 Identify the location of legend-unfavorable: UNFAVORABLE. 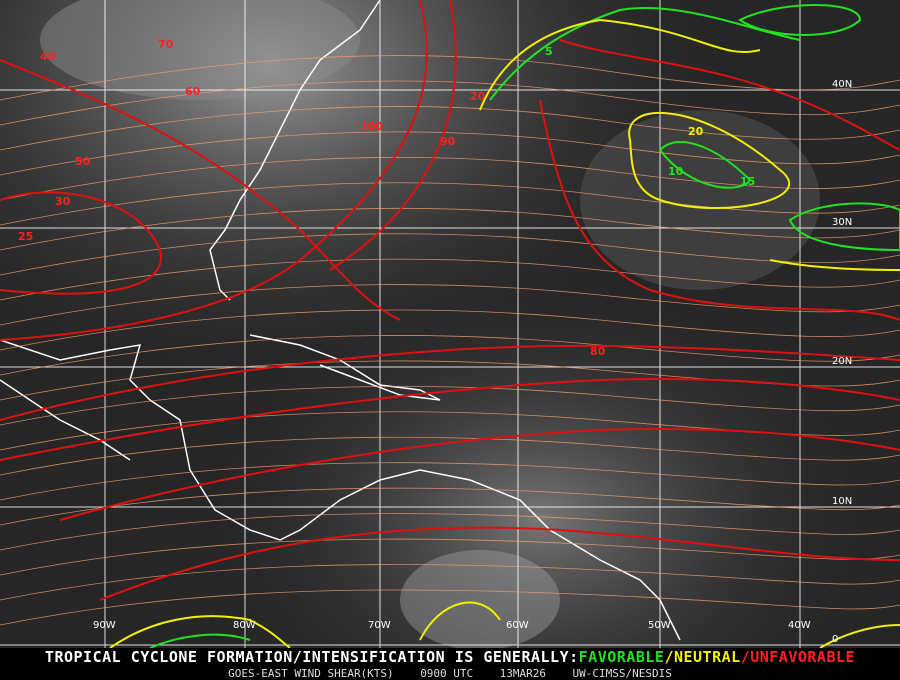
(803, 657).